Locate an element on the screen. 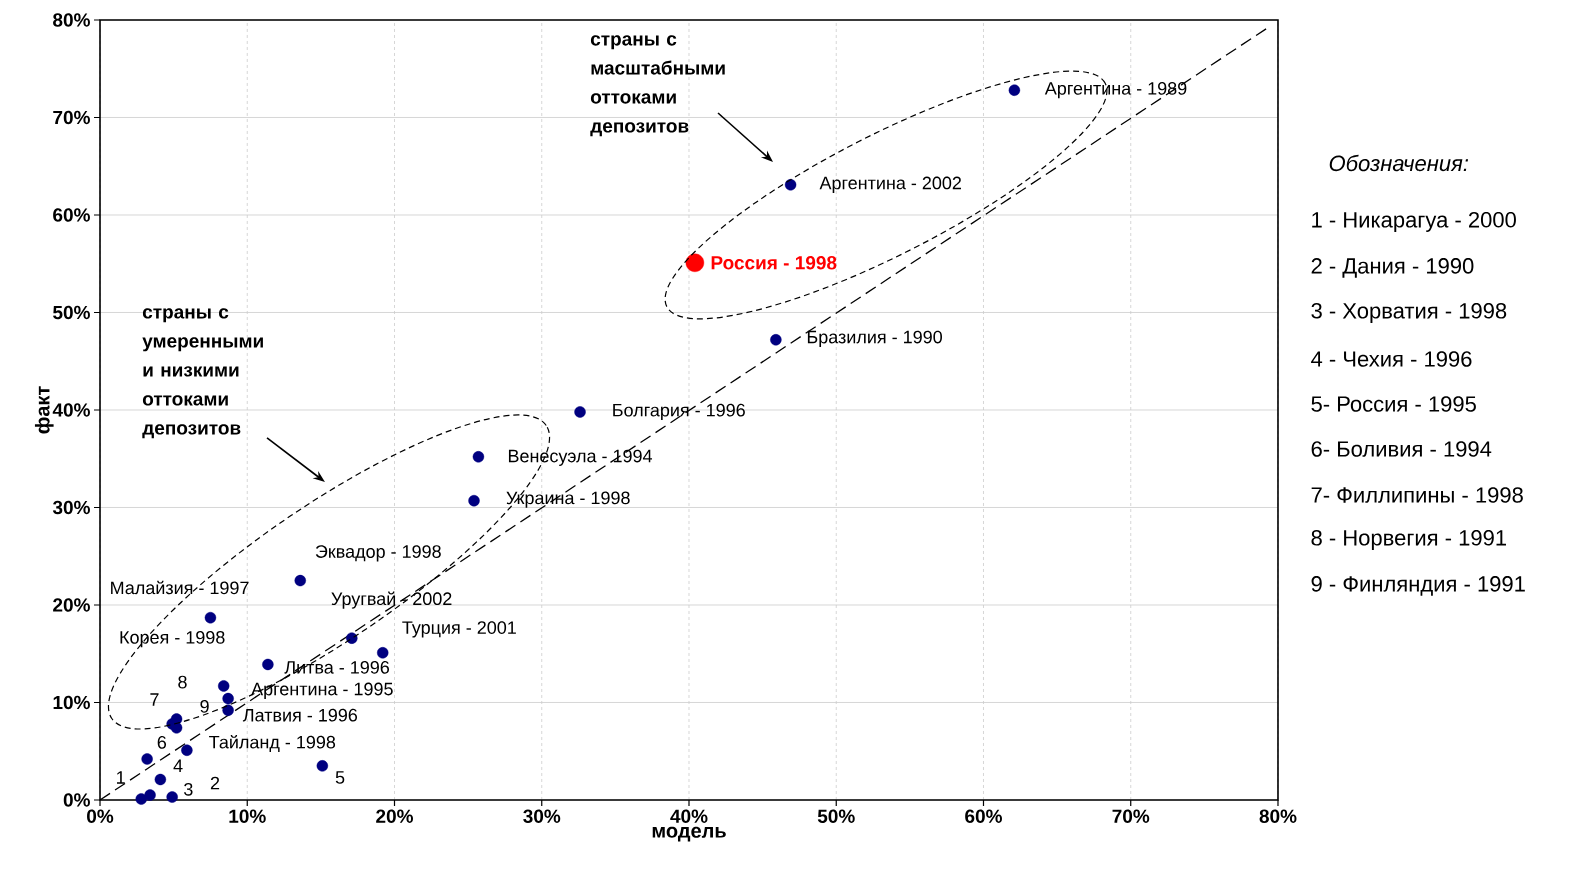 The image size is (1577, 869). x-tick-label: 10% is located at coordinates (247, 816).